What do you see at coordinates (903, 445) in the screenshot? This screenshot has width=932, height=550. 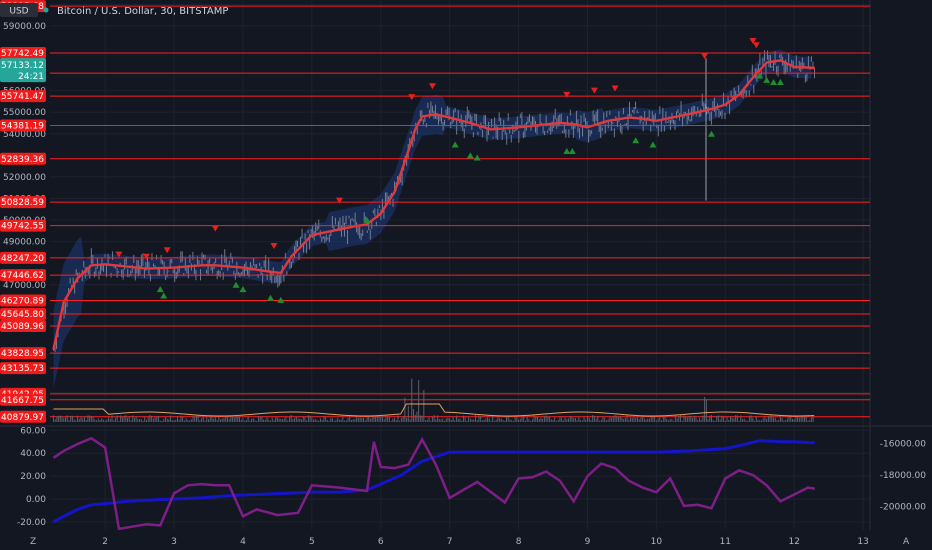 I see `osc-right-tick-label: -16000.00` at bounding box center [903, 445].